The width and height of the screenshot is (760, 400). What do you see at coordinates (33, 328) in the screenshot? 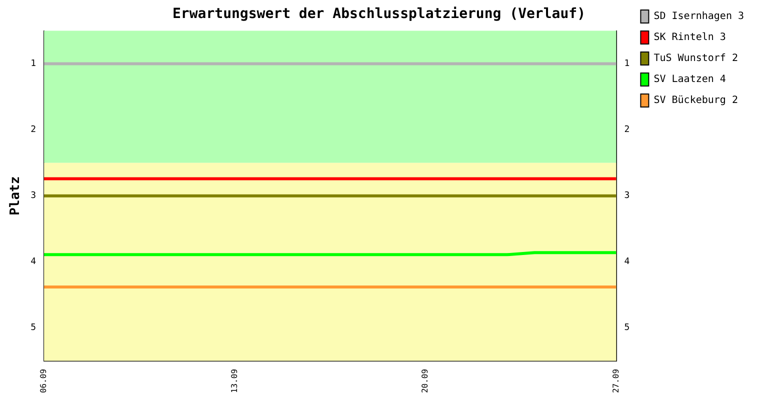
I see `y-tick-label: 5` at bounding box center [33, 328].